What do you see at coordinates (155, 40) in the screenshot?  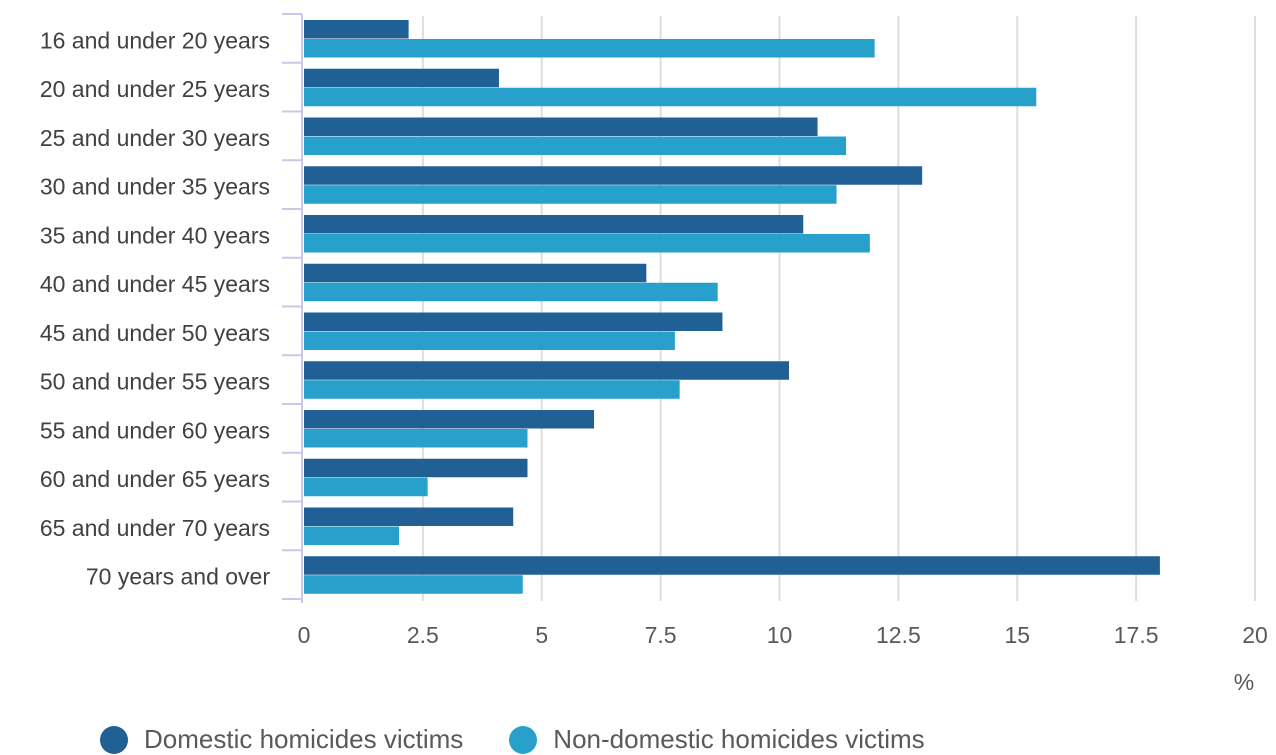 I see `category-label: 16 and under 20 years` at bounding box center [155, 40].